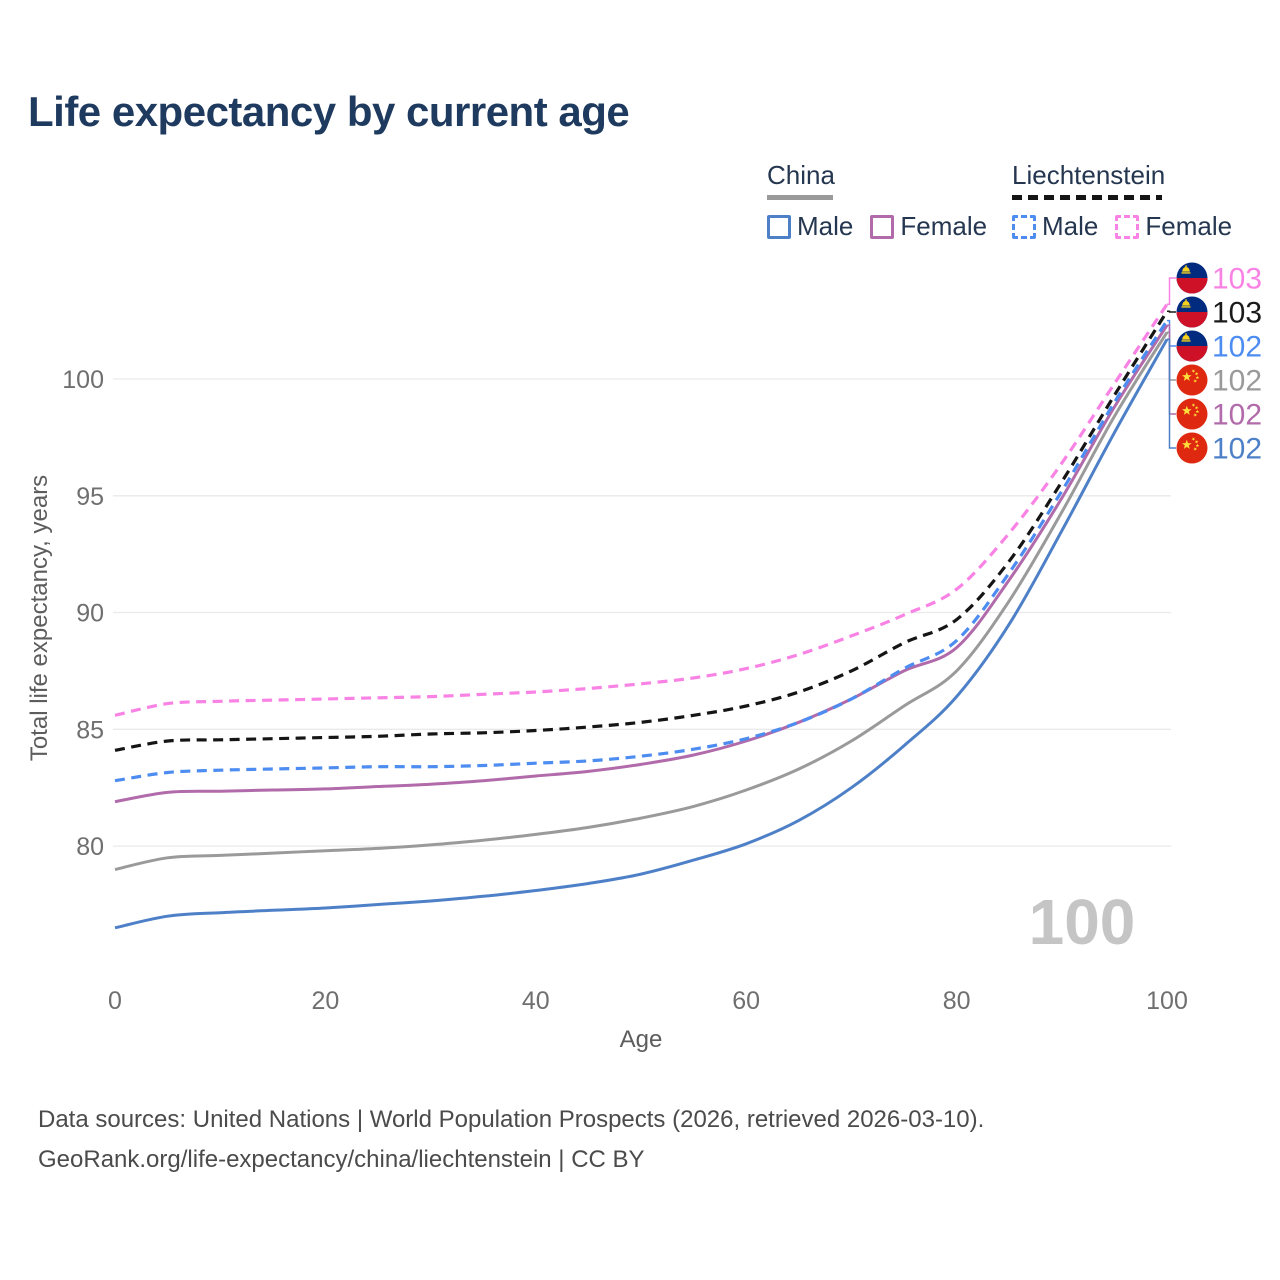  Describe the element at coordinates (825, 226) in the screenshot. I see `legend-label-china-male: Male` at that location.